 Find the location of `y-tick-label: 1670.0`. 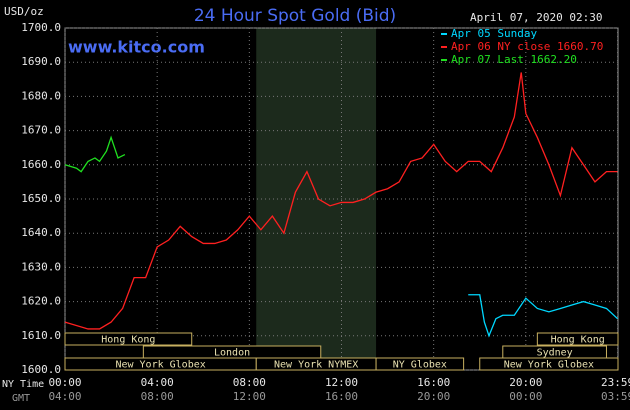

y-tick-label: 1670.0 is located at coordinates (41, 130).